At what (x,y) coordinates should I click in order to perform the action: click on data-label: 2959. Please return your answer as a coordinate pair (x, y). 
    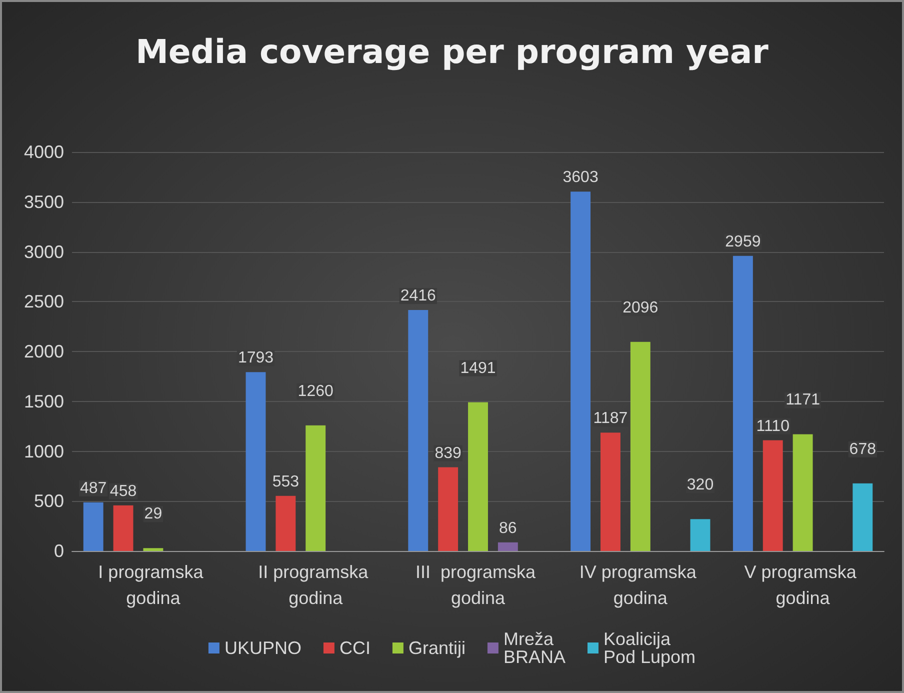
    Looking at the image, I should click on (743, 241).